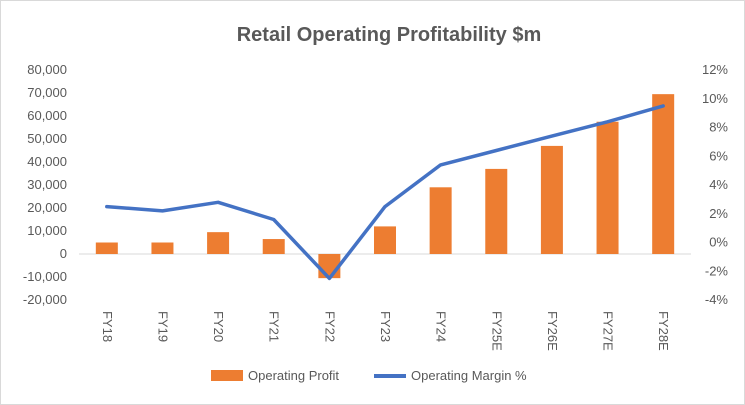 The height and width of the screenshot is (405, 745). Describe the element at coordinates (552, 331) in the screenshot. I see `x-tick-label: FY26E` at that location.